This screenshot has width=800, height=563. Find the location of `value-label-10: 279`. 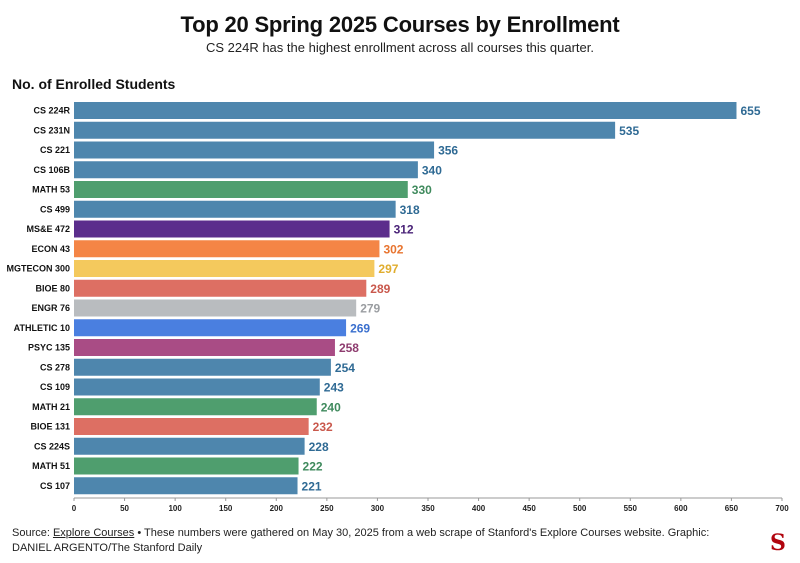

value-label-10: 279 is located at coordinates (370, 309).